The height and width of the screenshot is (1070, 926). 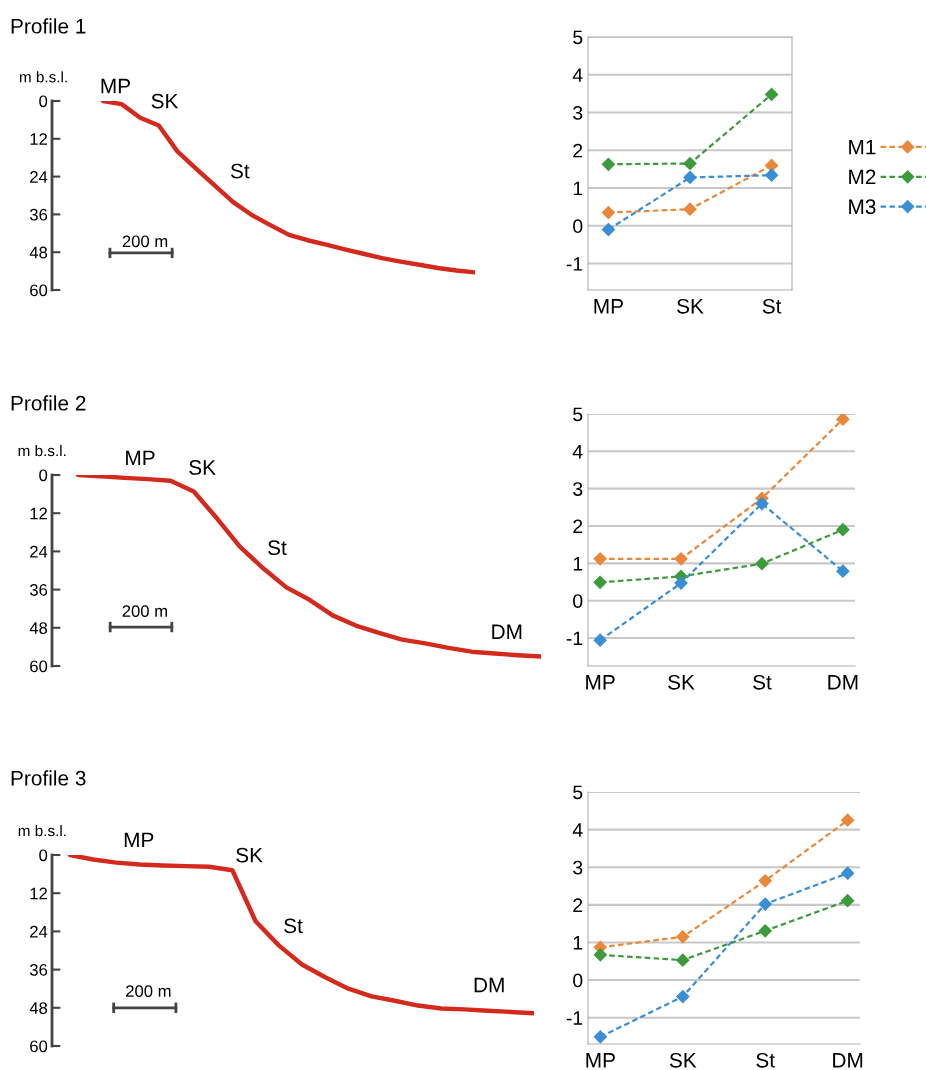 I want to click on chart-title: Profile 3, so click(x=48, y=778).